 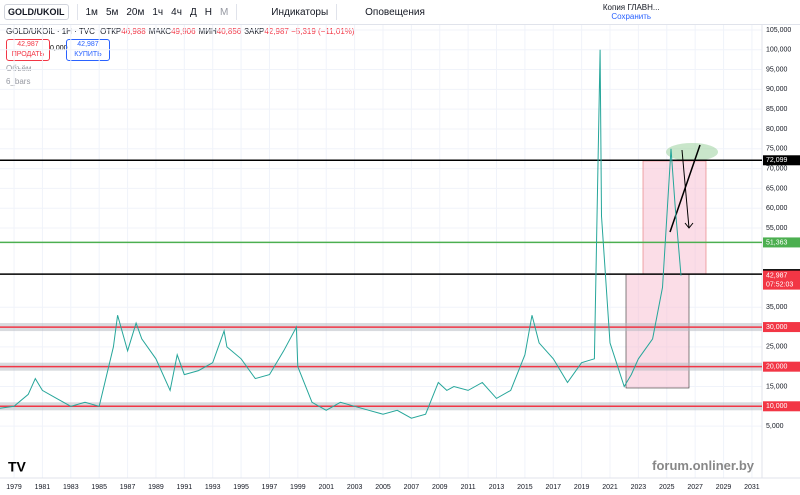 What do you see at coordinates (176, 12) in the screenshot?
I see `interval: 4ч` at bounding box center [176, 12].